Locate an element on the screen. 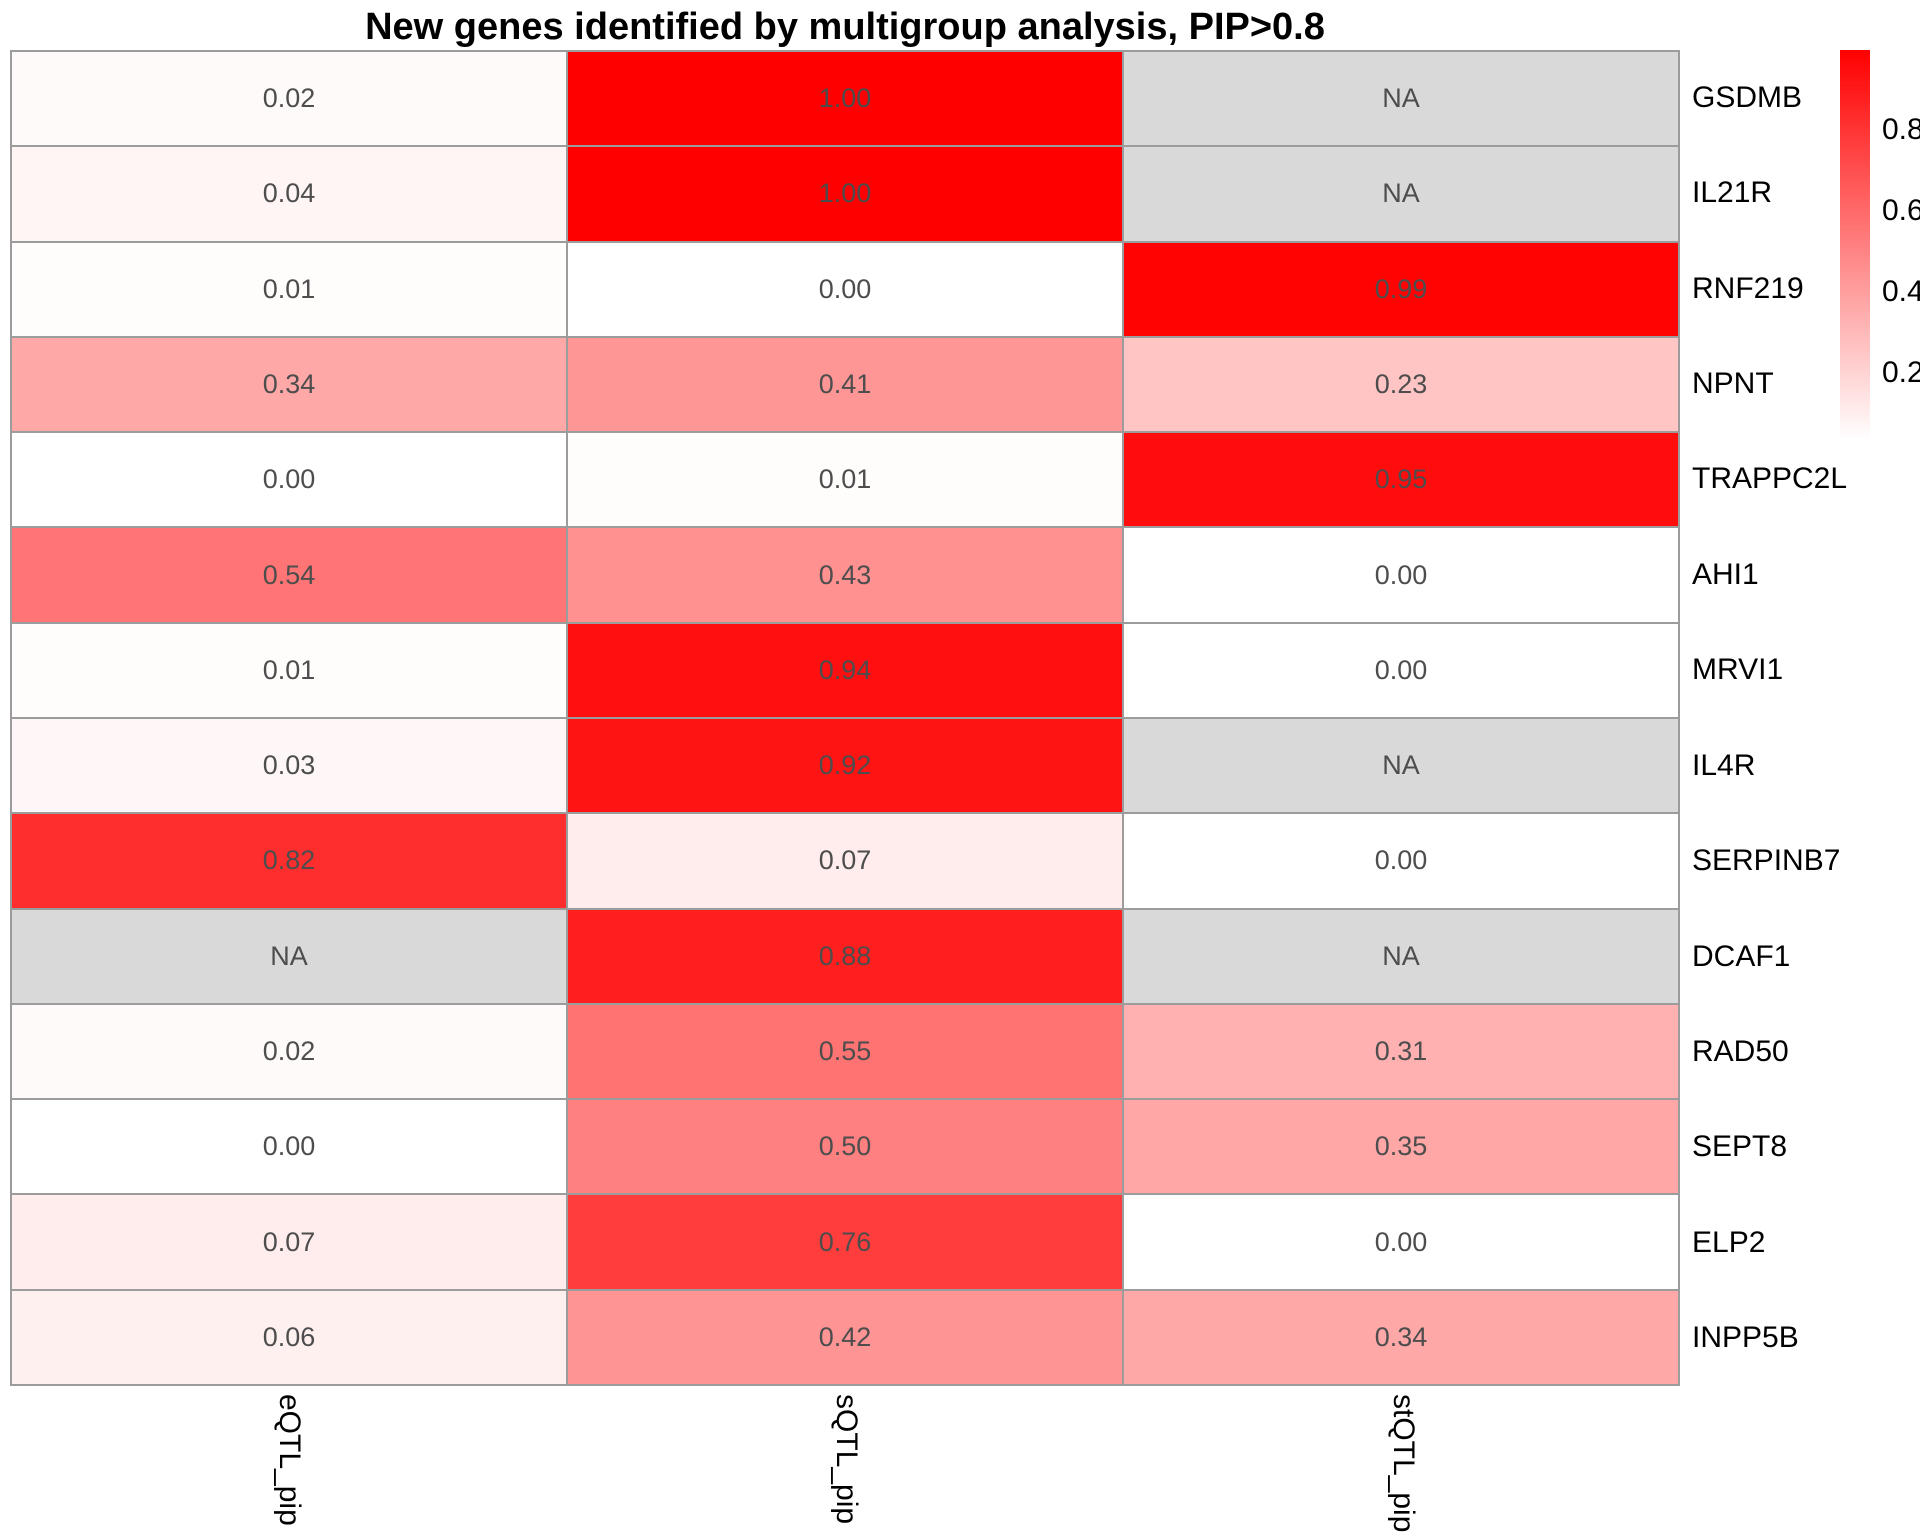  legend-tick-label: 0.2 is located at coordinates (1901, 372).